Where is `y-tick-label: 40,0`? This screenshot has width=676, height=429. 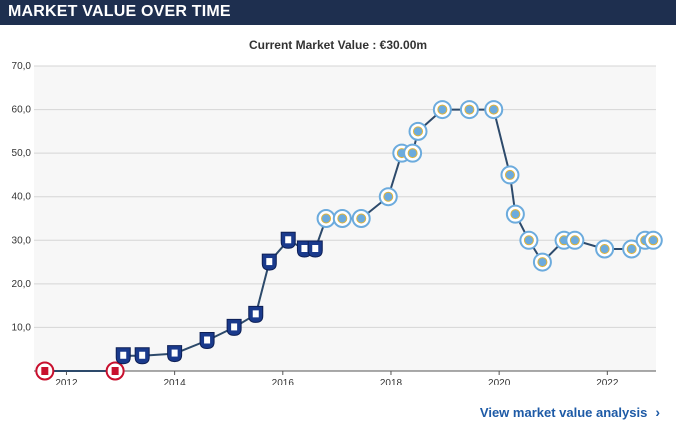 y-tick-label: 40,0 is located at coordinates (22, 197).